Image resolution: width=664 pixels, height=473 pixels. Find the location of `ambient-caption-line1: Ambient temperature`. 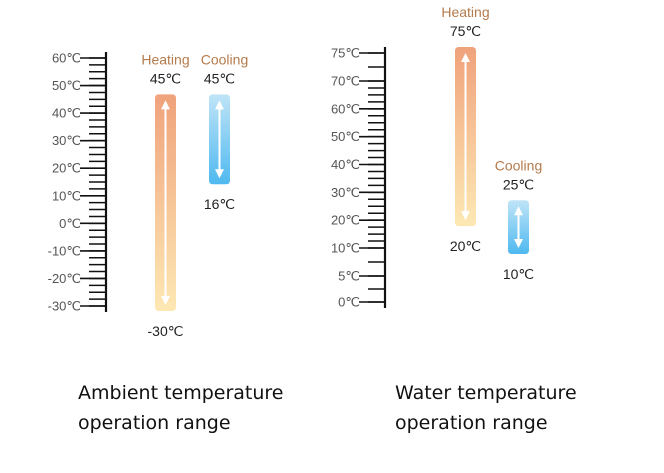

ambient-caption-line1: Ambient temperature is located at coordinates (181, 393).